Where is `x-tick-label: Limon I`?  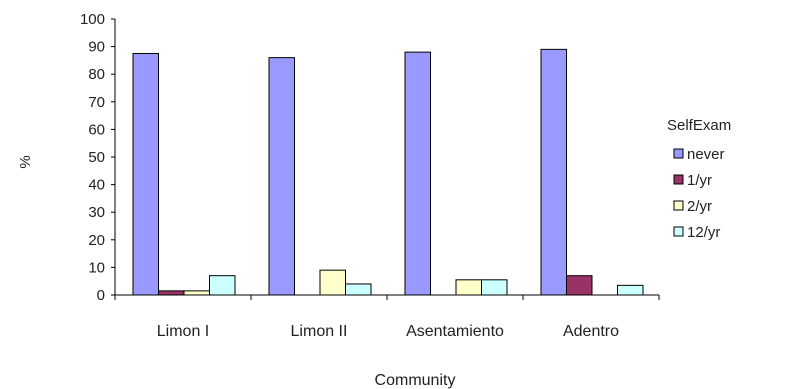 x-tick-label: Limon I is located at coordinates (183, 331).